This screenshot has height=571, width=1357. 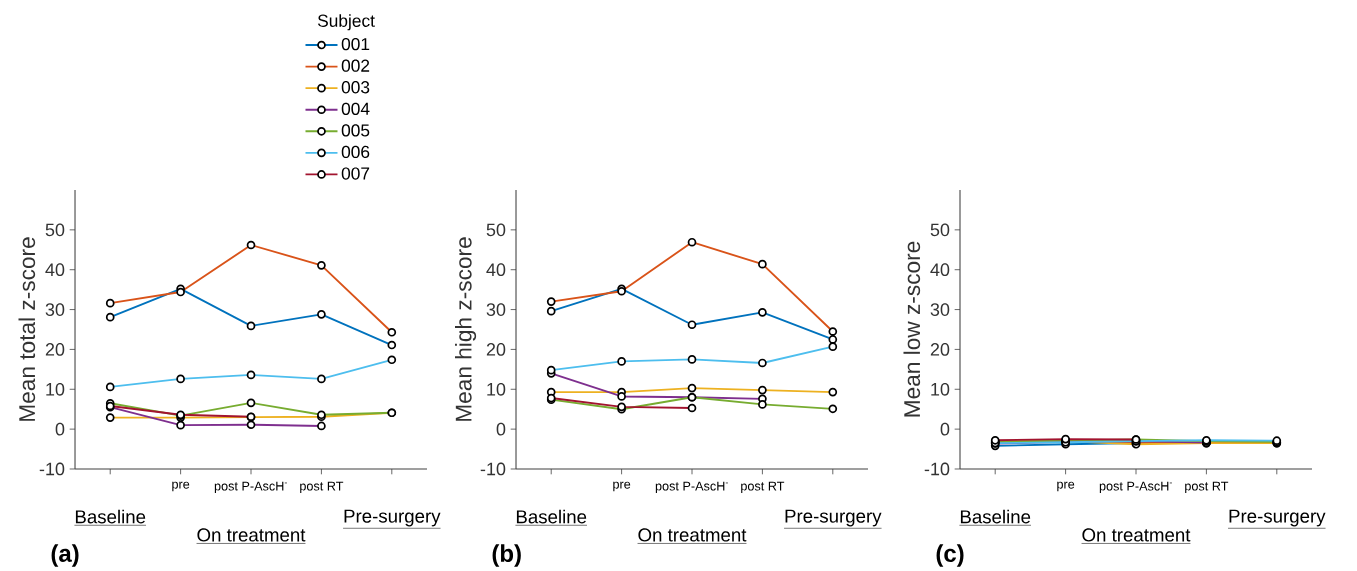 What do you see at coordinates (912, 329) in the screenshot?
I see `y-axis-title: Mean low z-score` at bounding box center [912, 329].